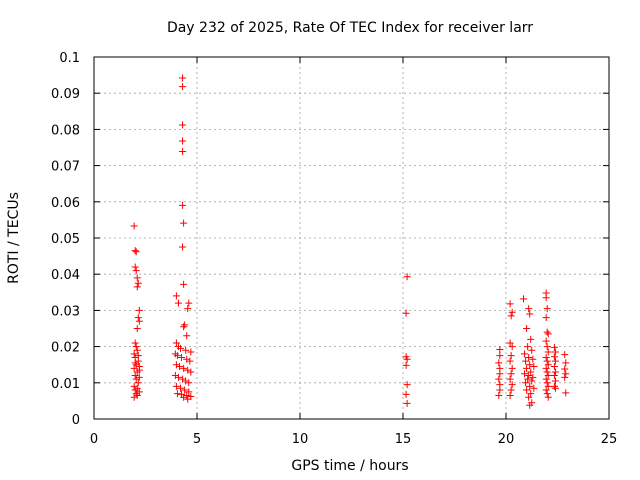 Image resolution: width=640 pixels, height=480 pixels. I want to click on x-tick-label: 15, so click(403, 439).